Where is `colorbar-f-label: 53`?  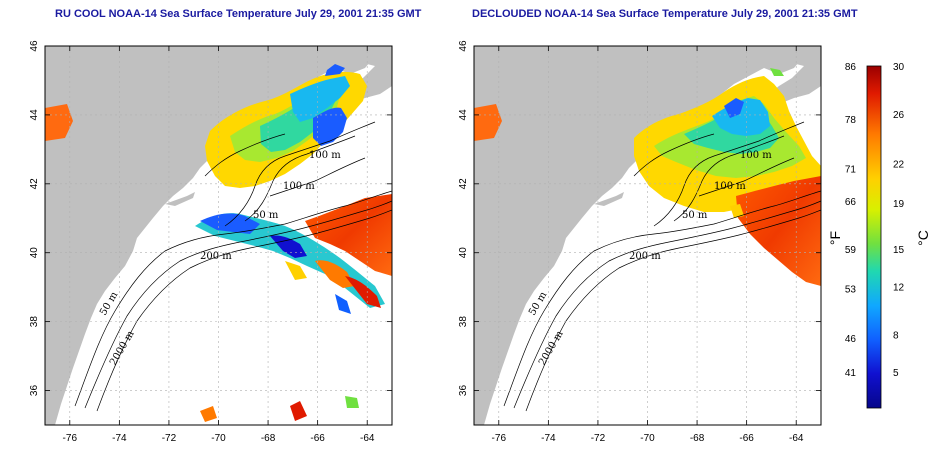
colorbar-f-label: 53 is located at coordinates (851, 289).